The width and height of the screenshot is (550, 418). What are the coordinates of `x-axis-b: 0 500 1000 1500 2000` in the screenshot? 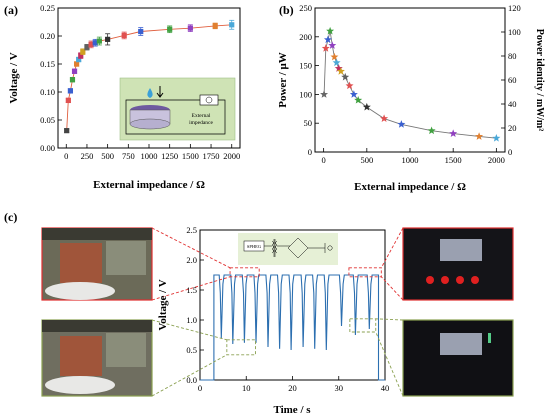 It's located at (413, 156).